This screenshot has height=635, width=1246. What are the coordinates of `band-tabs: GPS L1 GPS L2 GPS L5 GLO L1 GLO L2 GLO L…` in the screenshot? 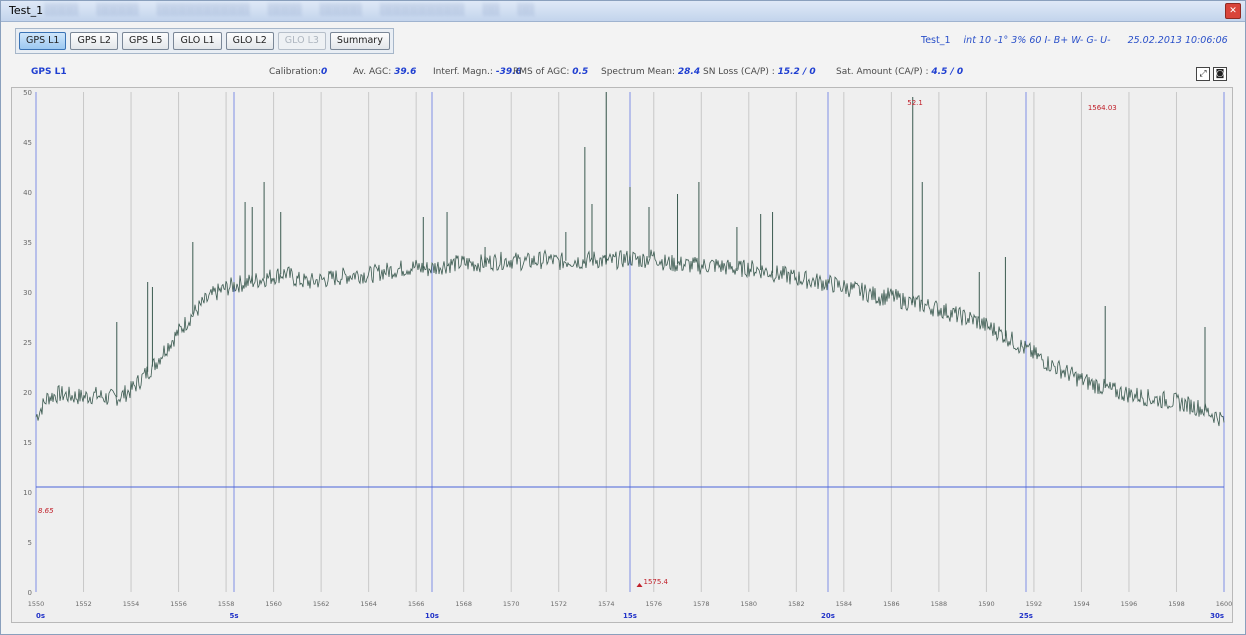 It's located at (204, 41).